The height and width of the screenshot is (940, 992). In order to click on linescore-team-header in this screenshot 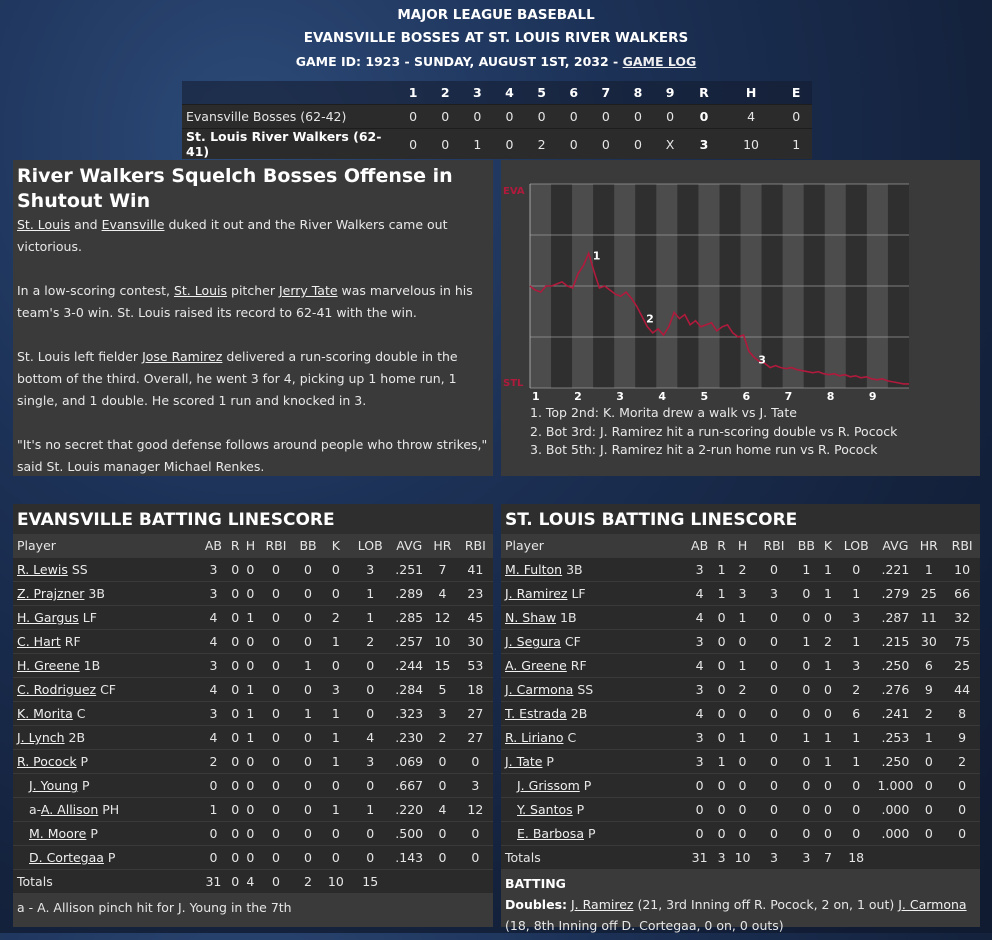, I will do `click(289, 93)`.